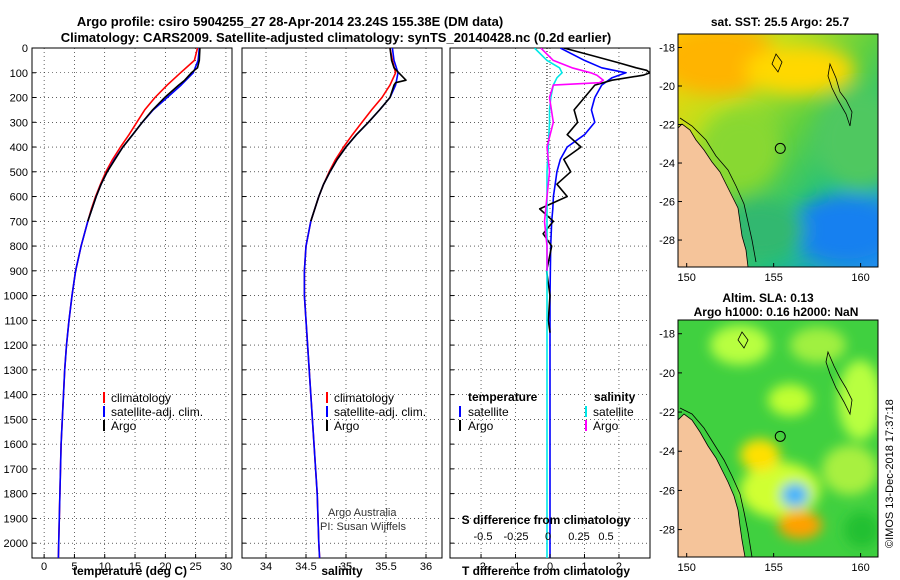 The width and height of the screenshot is (900, 580). I want to click on legend-swatch-satellite, so click(104, 411).